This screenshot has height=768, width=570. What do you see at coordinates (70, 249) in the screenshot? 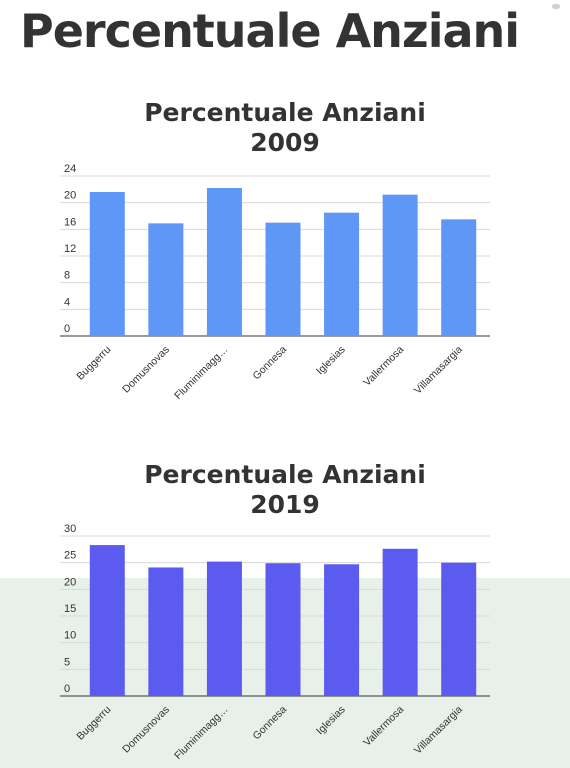
I see `y-tick-label: 12` at bounding box center [70, 249].